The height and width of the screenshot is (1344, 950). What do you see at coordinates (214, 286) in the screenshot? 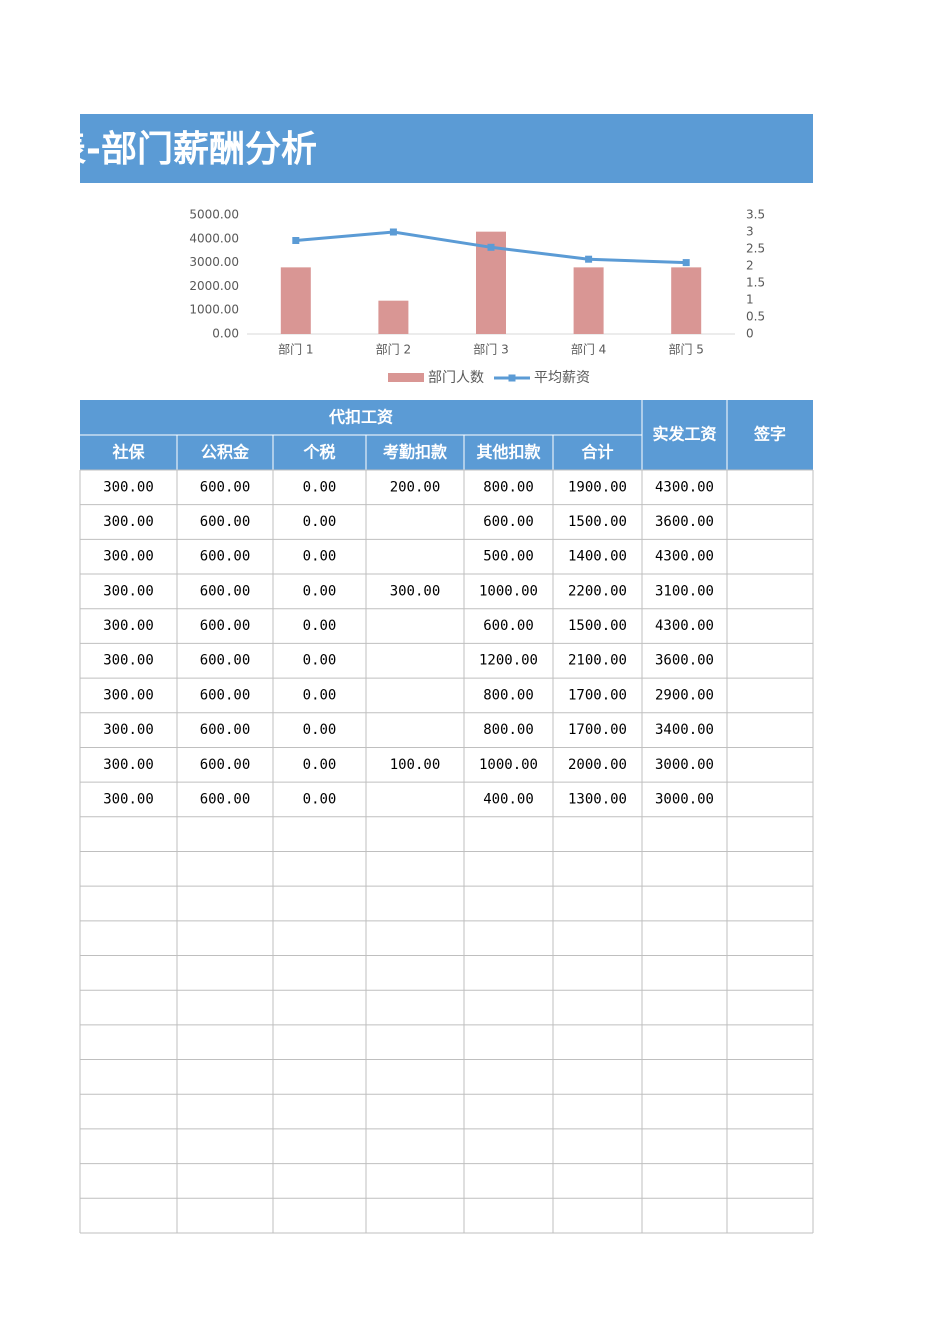
I see `y-tick-label: 2000.00` at bounding box center [214, 286].